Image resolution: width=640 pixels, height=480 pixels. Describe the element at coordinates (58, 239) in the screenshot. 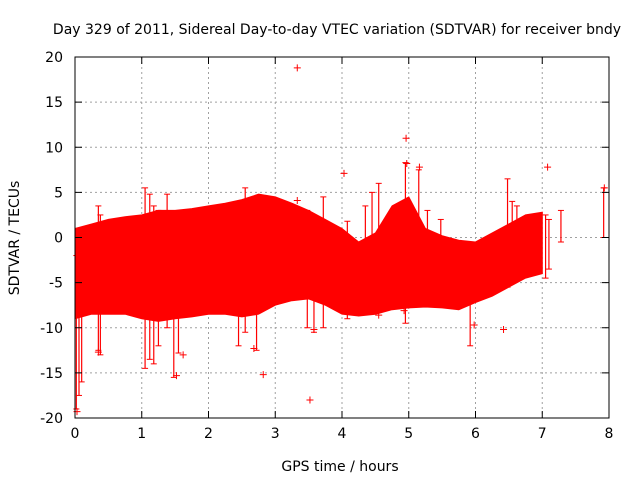

I see `y-tick-label: 0` at that location.